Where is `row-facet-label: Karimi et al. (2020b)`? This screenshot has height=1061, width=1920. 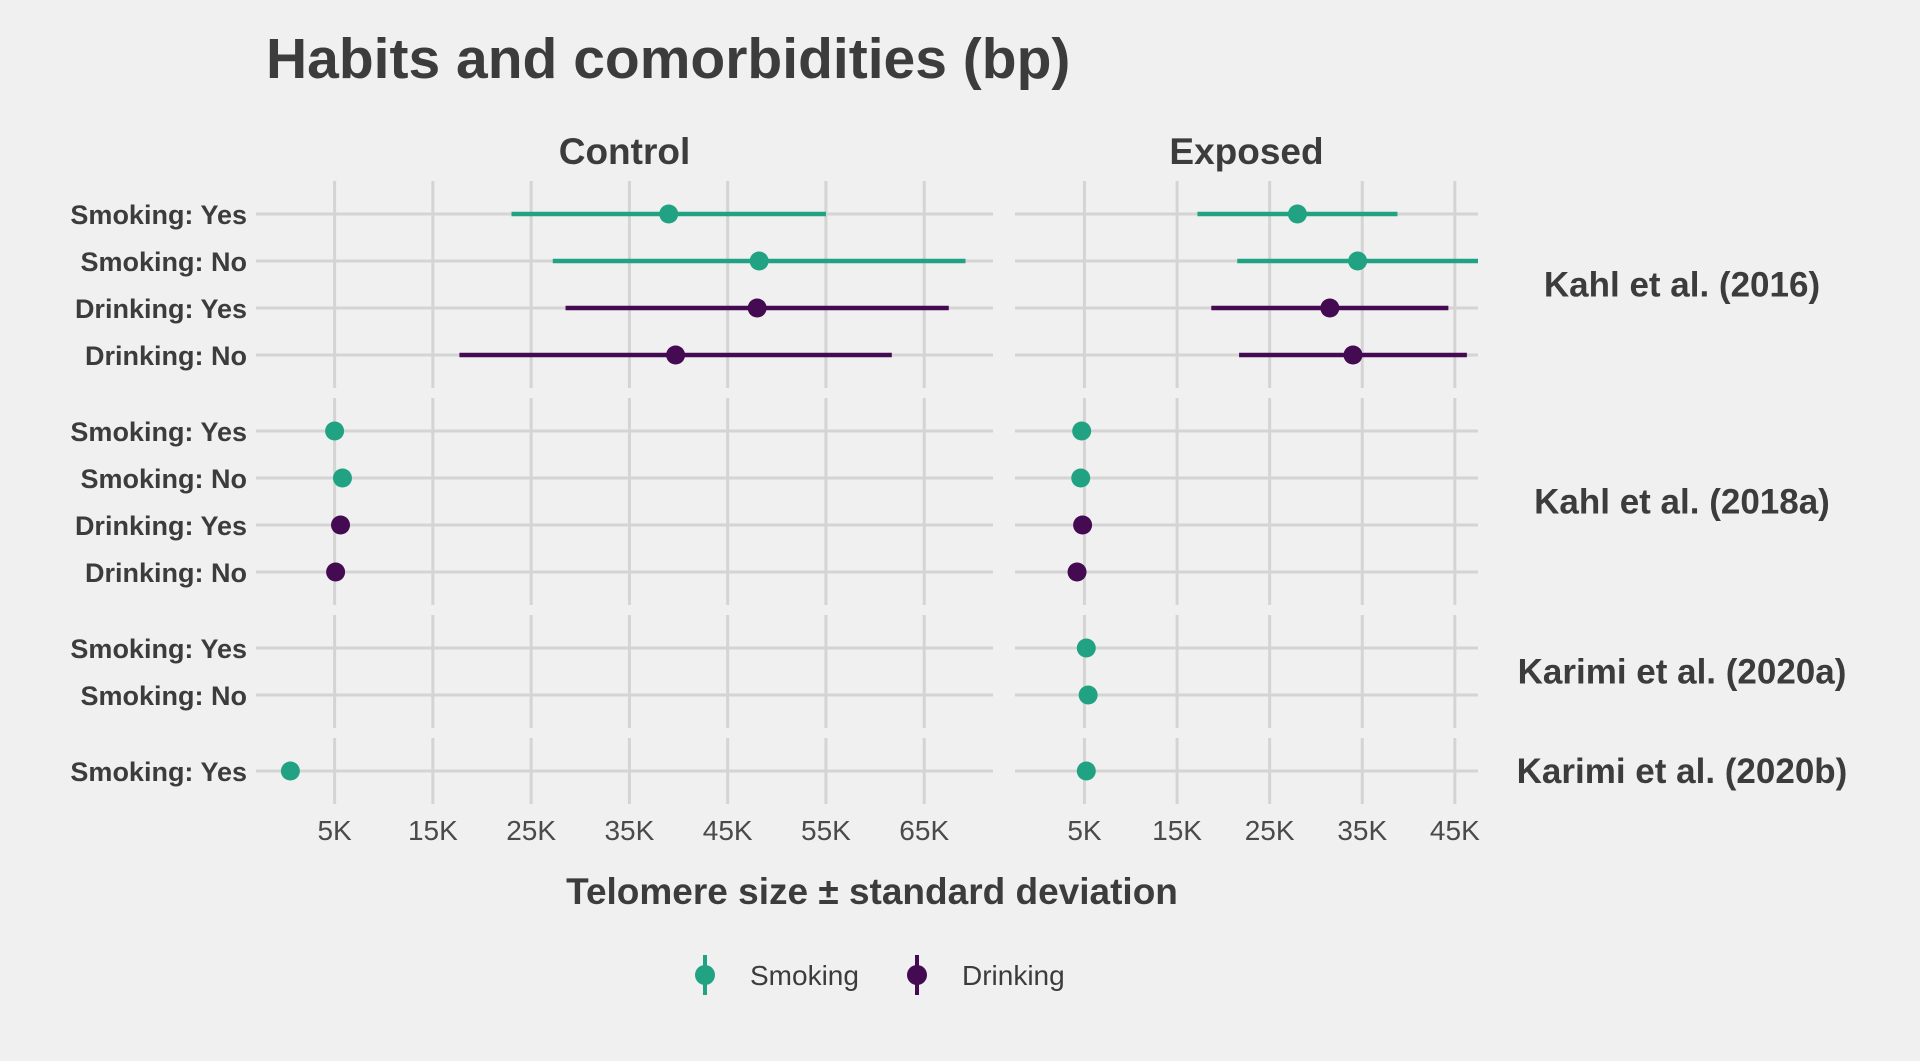
row-facet-label: Karimi et al. (2020b) is located at coordinates (1682, 771).